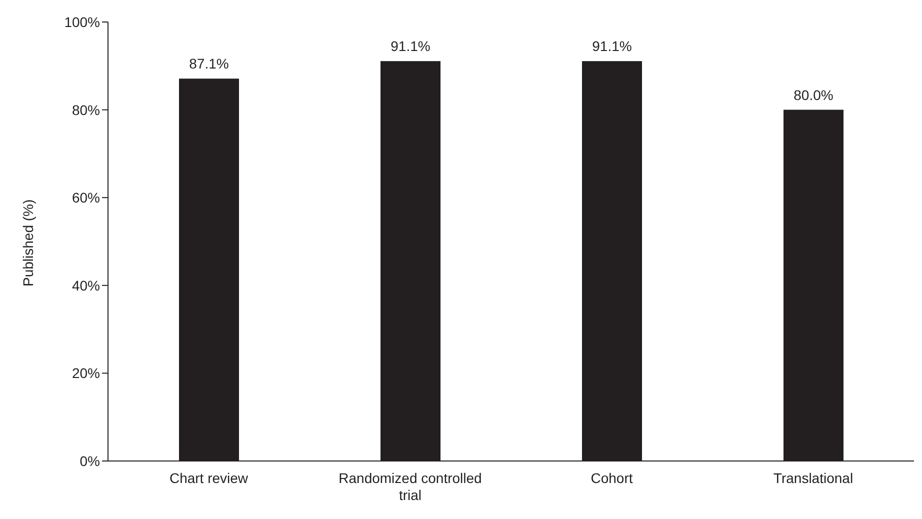  Describe the element at coordinates (86, 373) in the screenshot. I see `y-tick-label: 20%` at that location.